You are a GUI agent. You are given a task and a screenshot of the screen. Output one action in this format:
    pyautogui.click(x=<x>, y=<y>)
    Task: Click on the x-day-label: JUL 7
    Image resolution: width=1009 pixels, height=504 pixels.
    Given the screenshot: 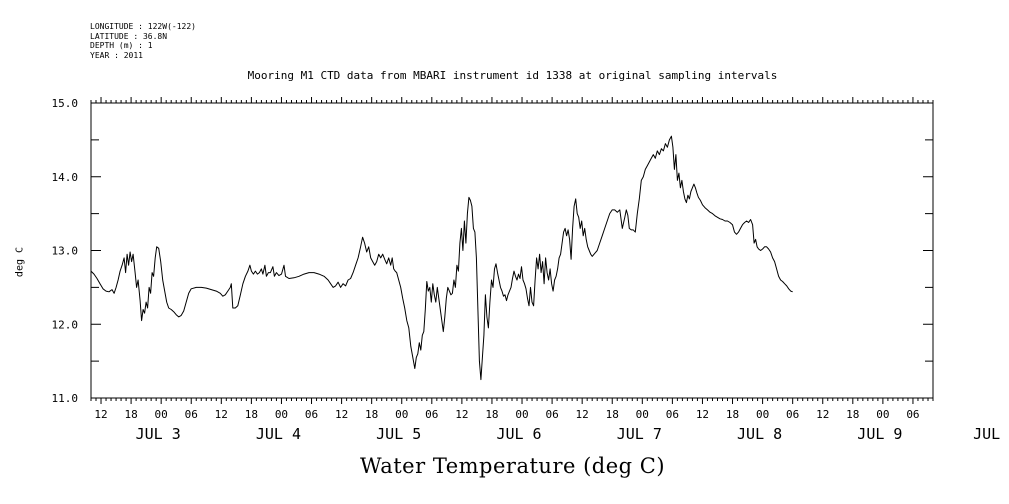 What is the action you would take?
    pyautogui.click(x=639, y=434)
    